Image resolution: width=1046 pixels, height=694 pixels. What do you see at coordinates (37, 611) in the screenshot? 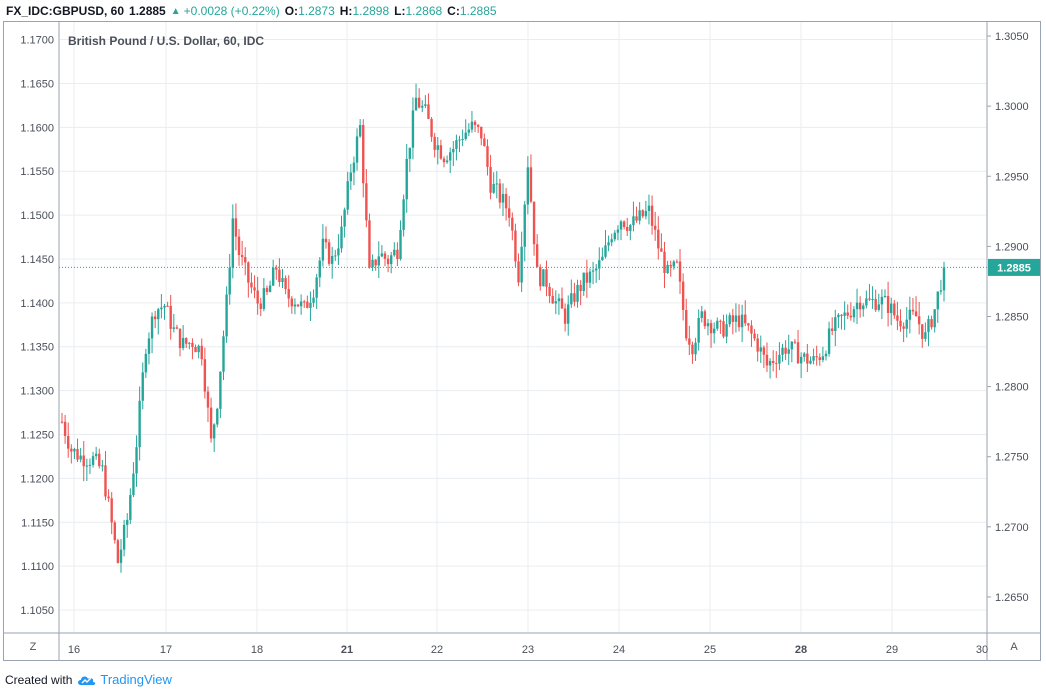
I see `left-axis-tick-label: 1.1050` at bounding box center [37, 611].